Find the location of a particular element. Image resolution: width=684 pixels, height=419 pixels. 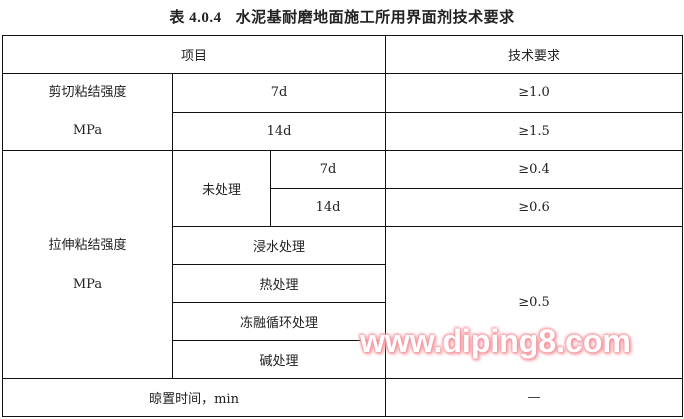

header-requirement: 技术要求 is located at coordinates (534, 54).